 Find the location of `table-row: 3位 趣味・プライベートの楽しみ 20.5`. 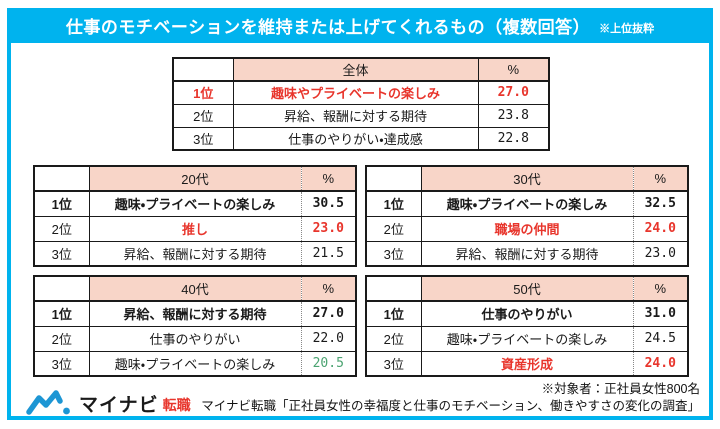

table-row: 3位 趣味・プライベートの楽しみ 20.5 is located at coordinates (195, 363).